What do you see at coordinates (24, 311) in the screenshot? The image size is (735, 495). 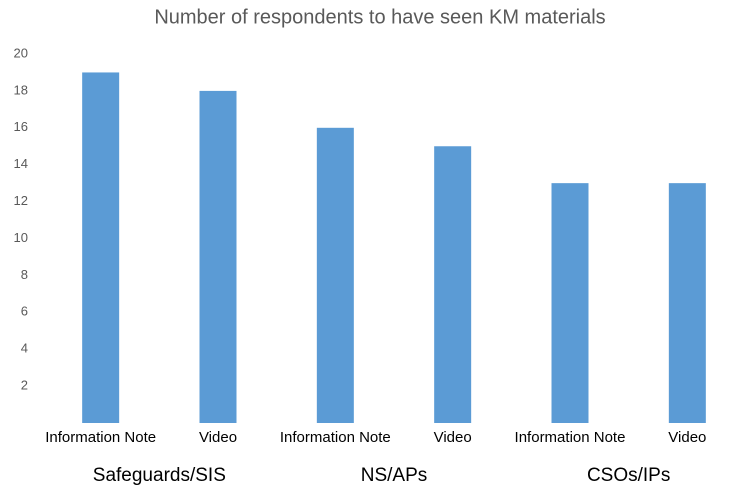 I see `y-tick-label: 6` at bounding box center [24, 311].